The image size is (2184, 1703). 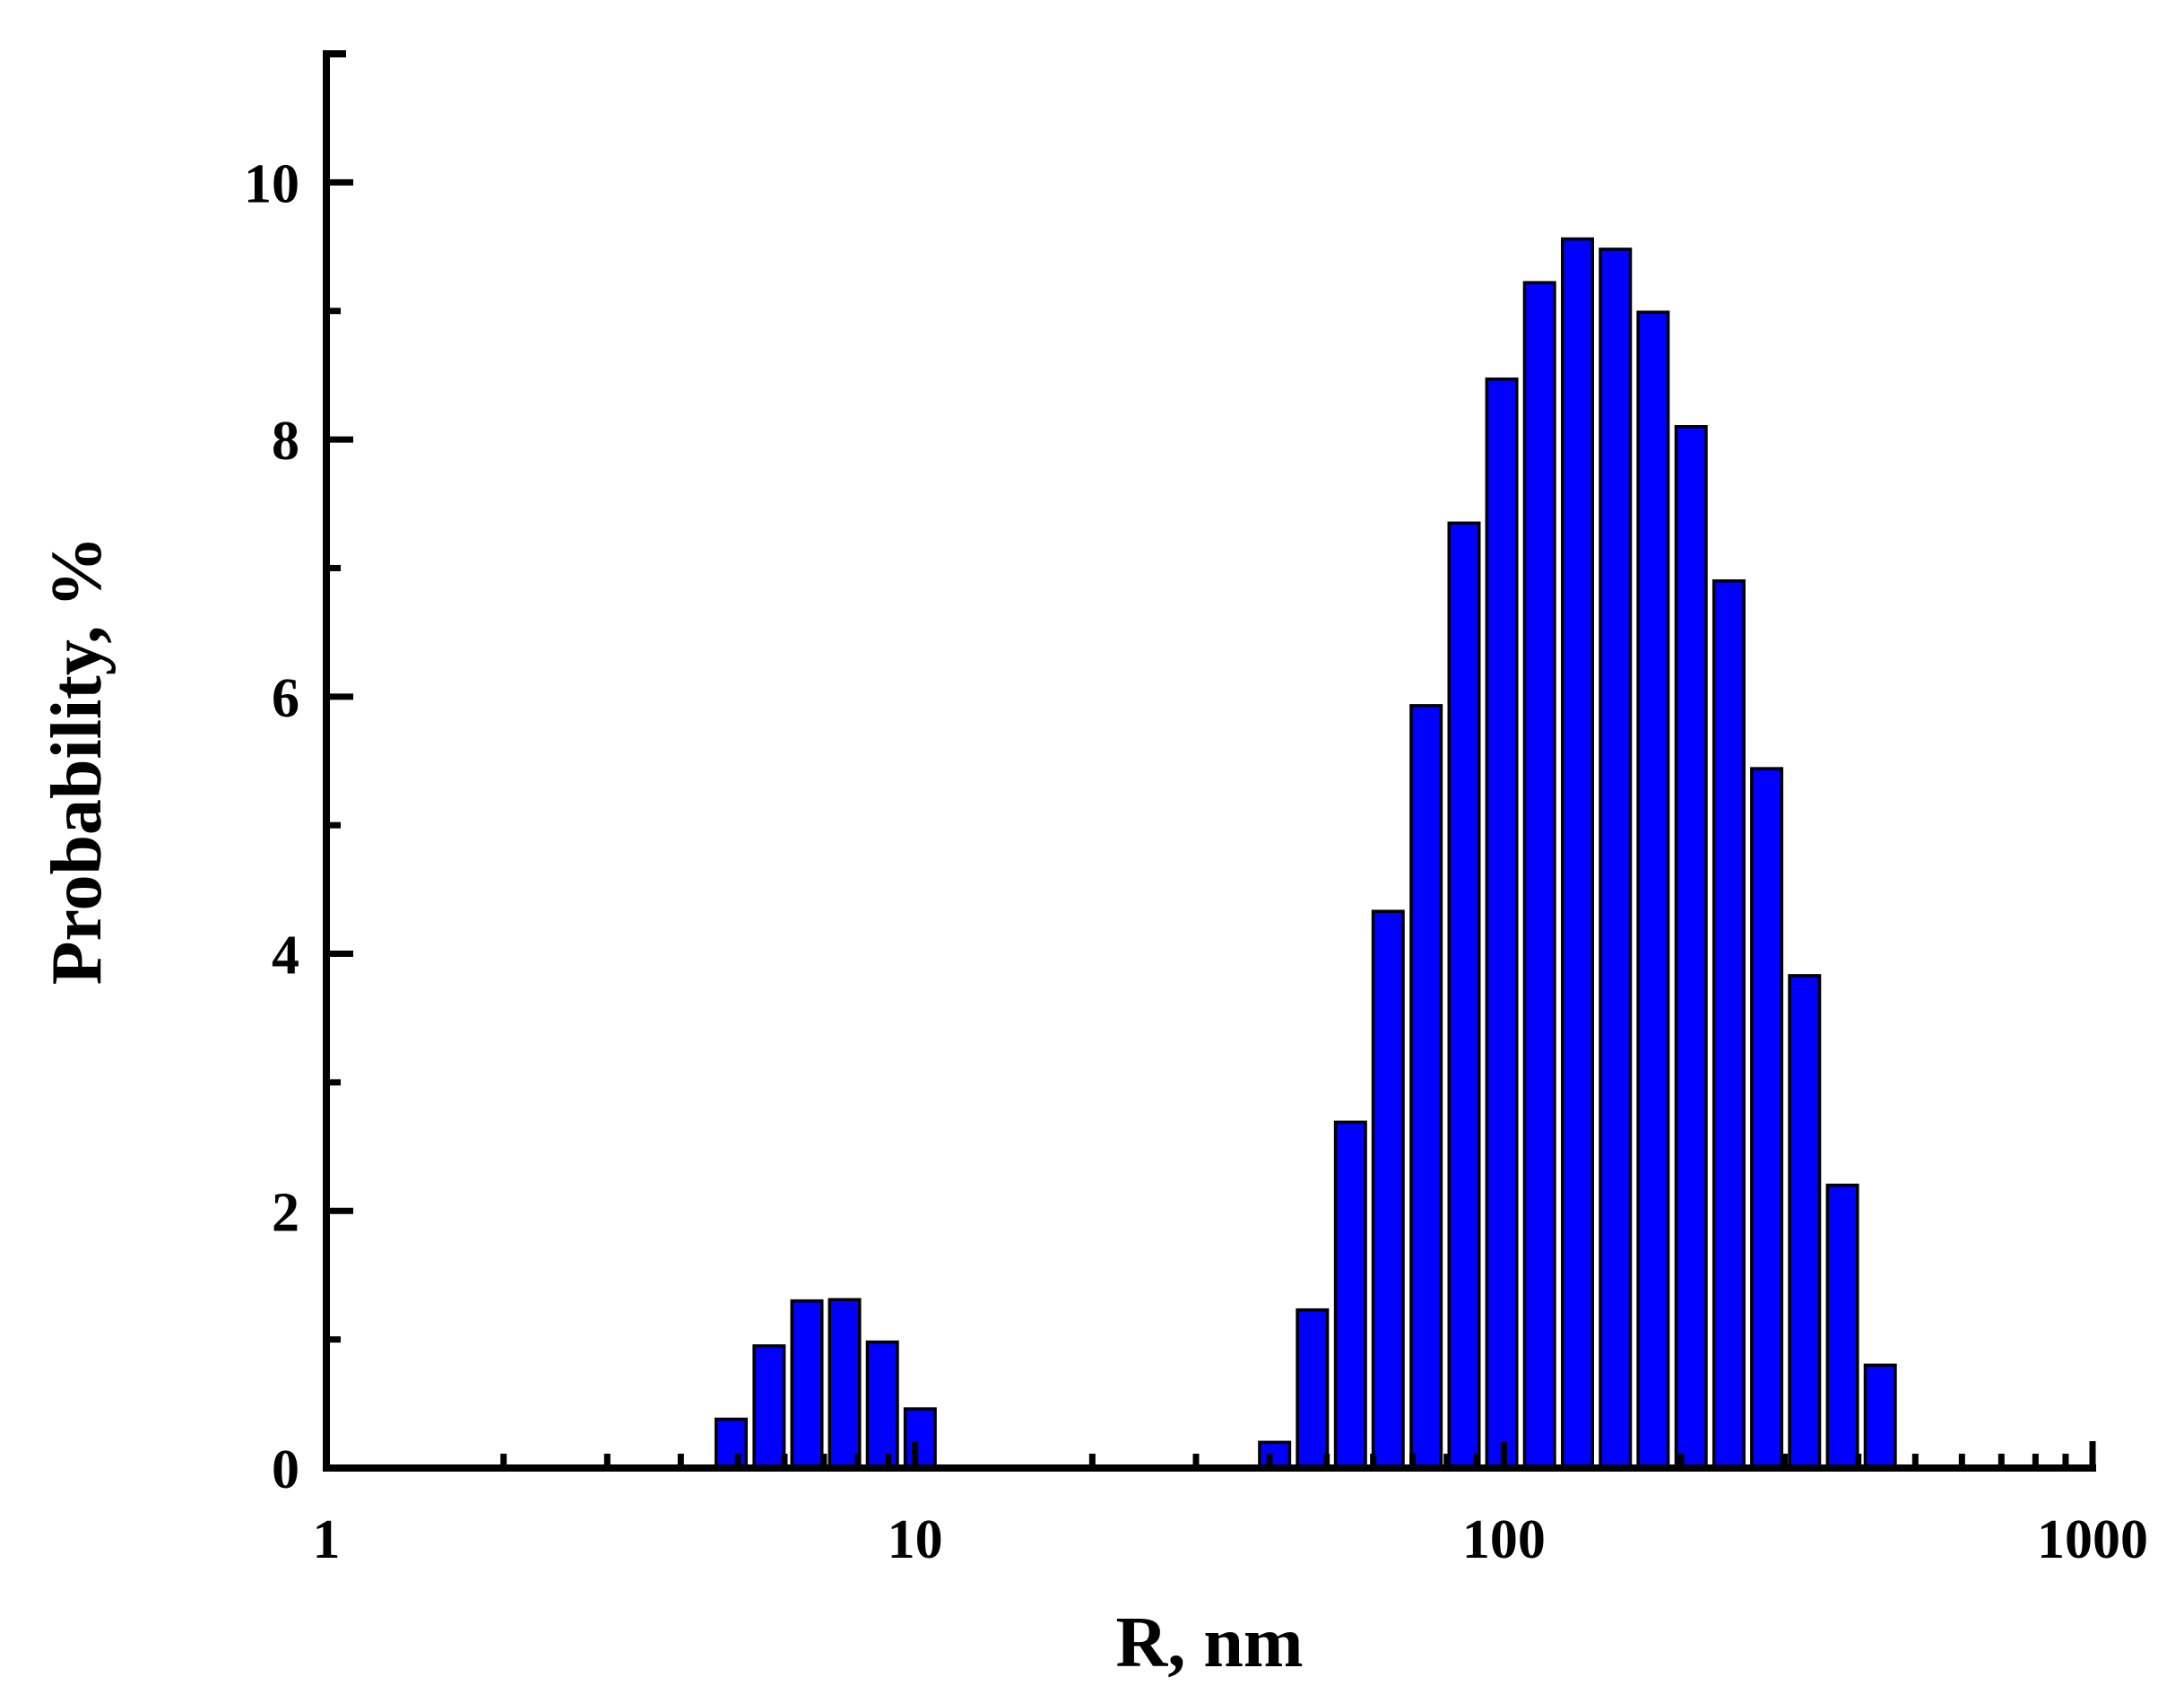 I want to click on y-tick-label: 2, so click(x=285, y=1212).